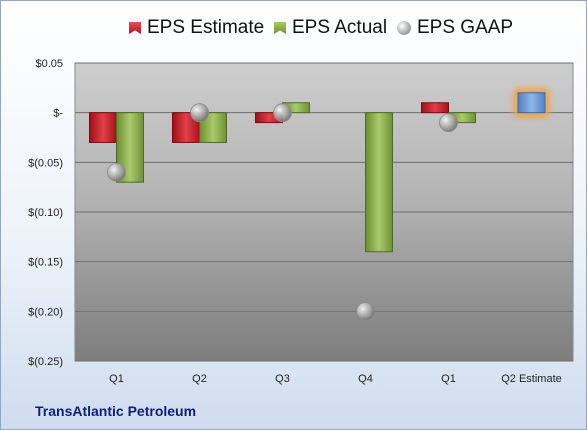 This screenshot has width=587, height=430. What do you see at coordinates (45, 163) in the screenshot?
I see `y-tick-label: $(0.05)` at bounding box center [45, 163].